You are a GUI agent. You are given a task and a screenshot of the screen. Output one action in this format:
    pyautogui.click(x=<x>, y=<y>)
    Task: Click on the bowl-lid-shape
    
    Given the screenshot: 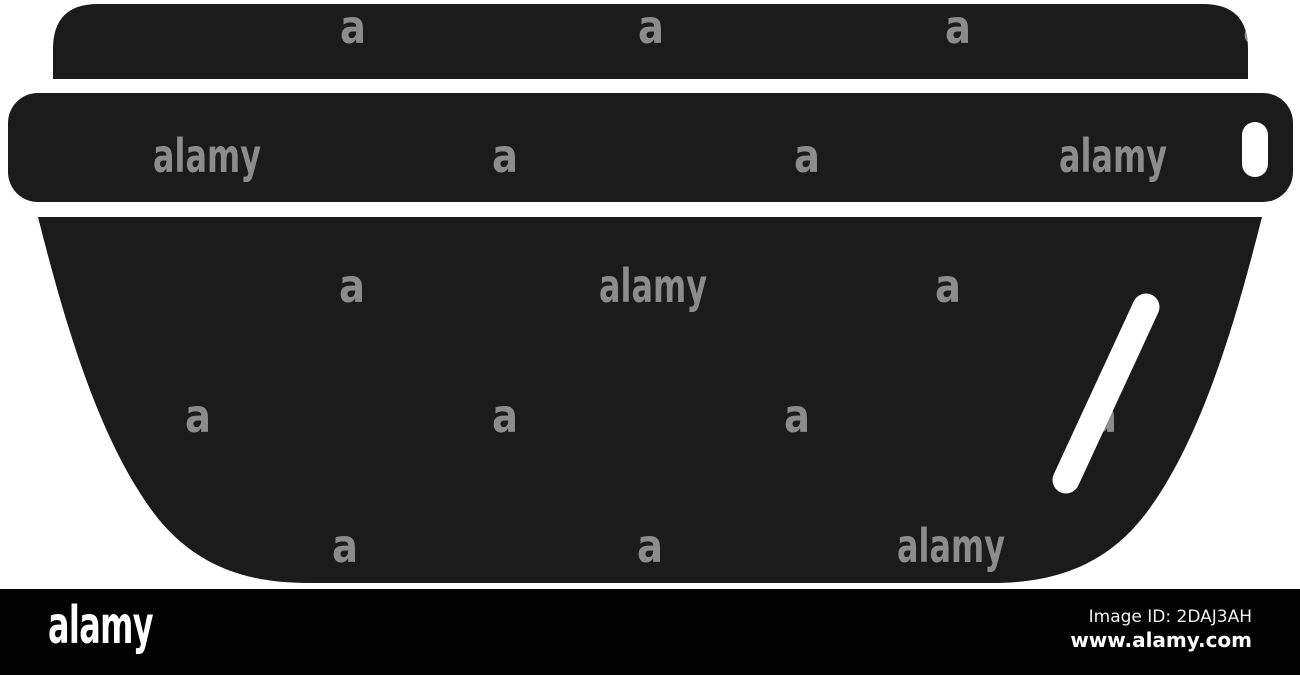 What is the action you would take?
    pyautogui.click(x=650, y=41)
    